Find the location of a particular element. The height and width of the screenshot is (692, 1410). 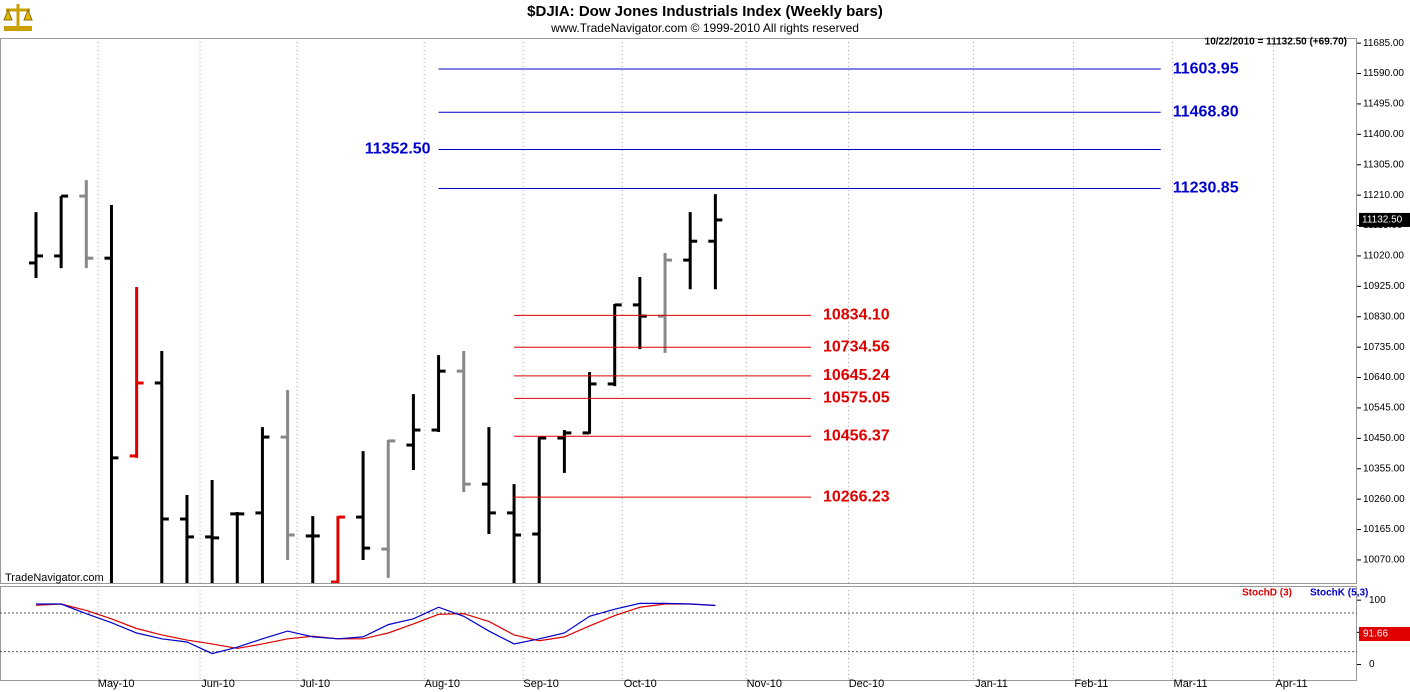

level-label: 11230.85 is located at coordinates (1206, 188).